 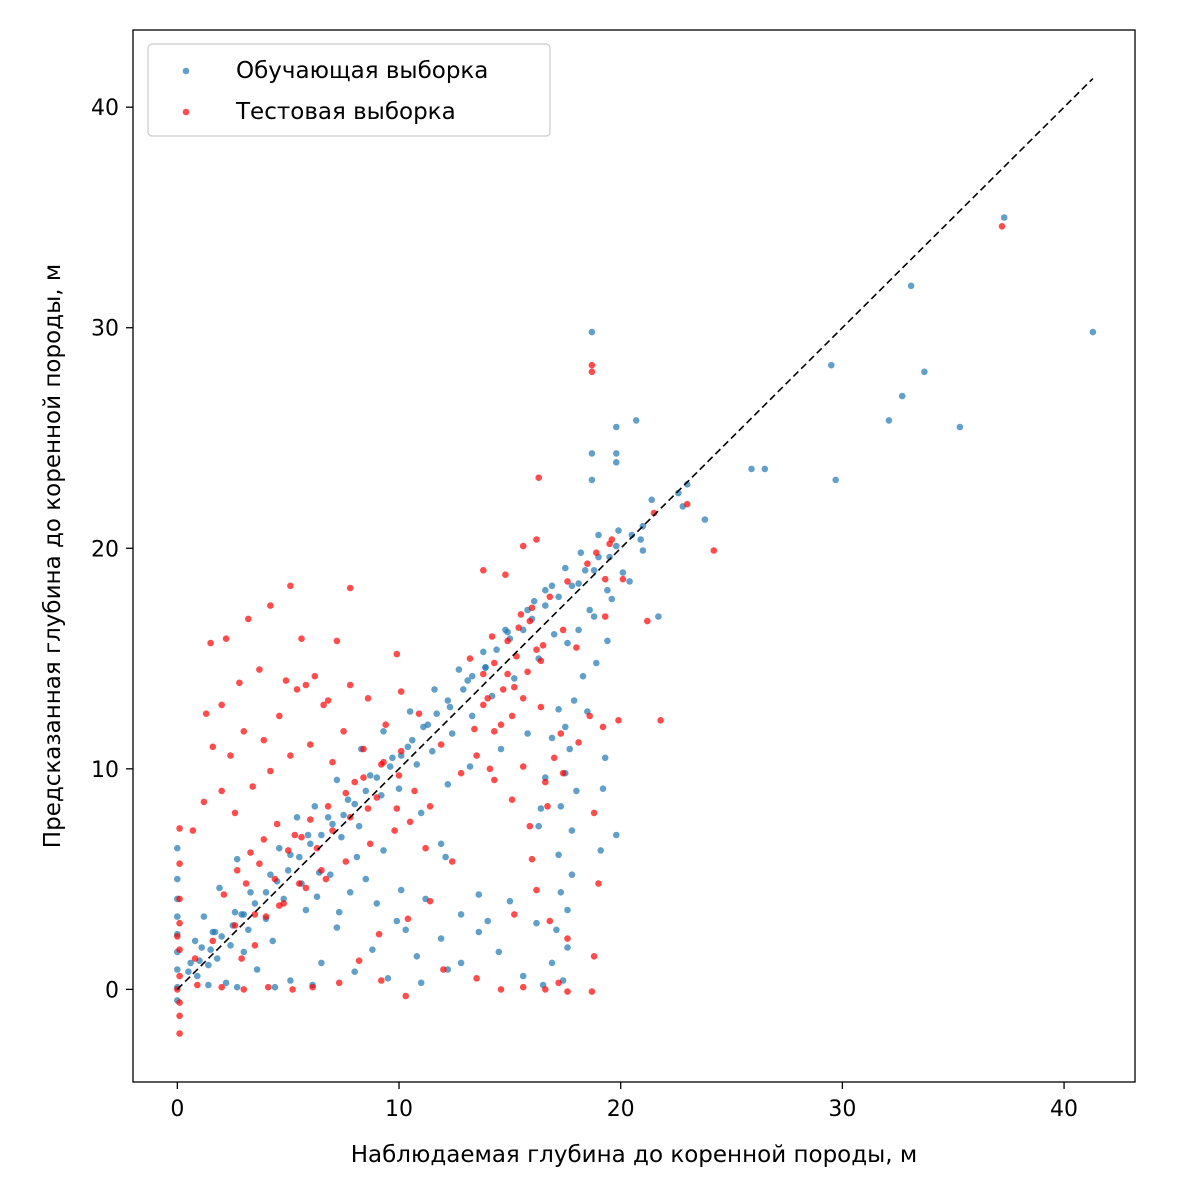 What do you see at coordinates (105, 549) in the screenshot?
I see `y-tick-label: 20` at bounding box center [105, 549].